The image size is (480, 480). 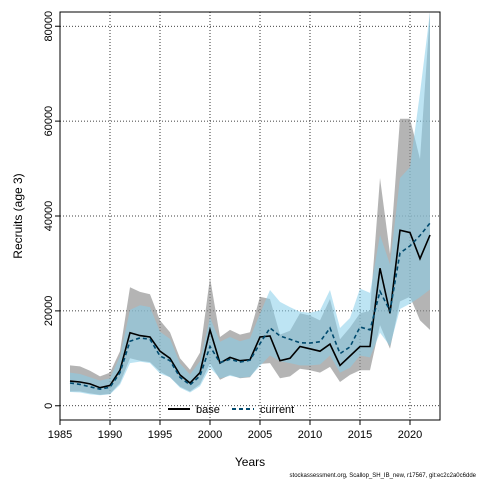 What do you see at coordinates (260, 435) in the screenshot?
I see `x-tick-label: 2005` at bounding box center [260, 435].